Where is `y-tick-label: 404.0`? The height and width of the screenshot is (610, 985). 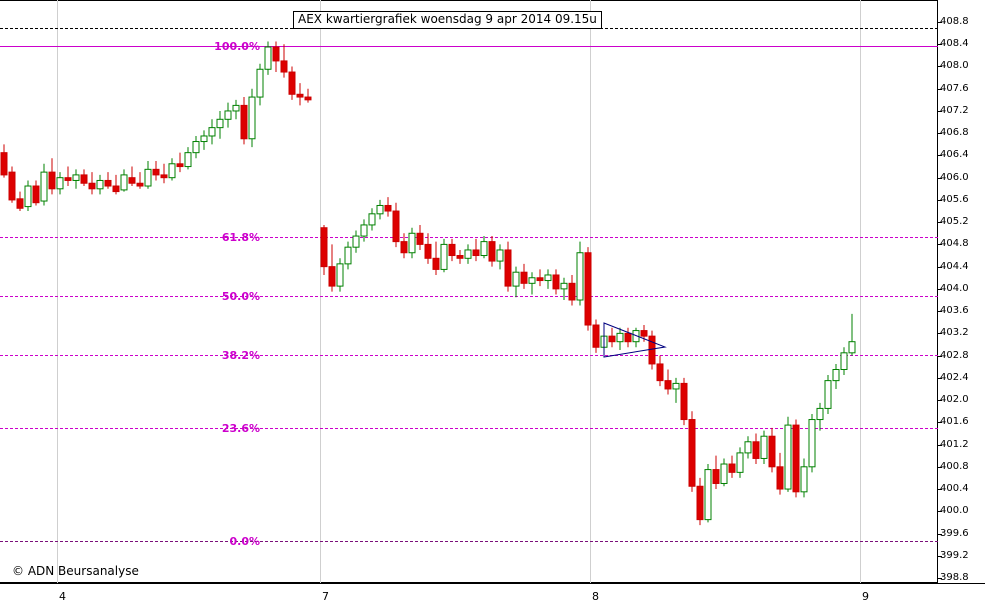 y-tick-label: 404.0 is located at coordinates (954, 288).